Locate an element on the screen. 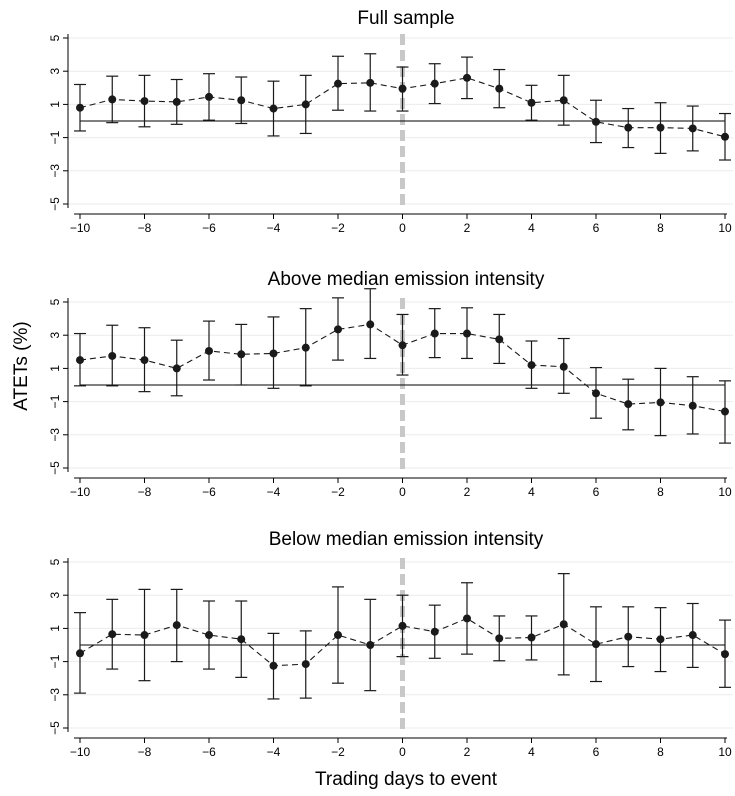  y-axis-label: ATETs (%) is located at coordinates (21, 365).